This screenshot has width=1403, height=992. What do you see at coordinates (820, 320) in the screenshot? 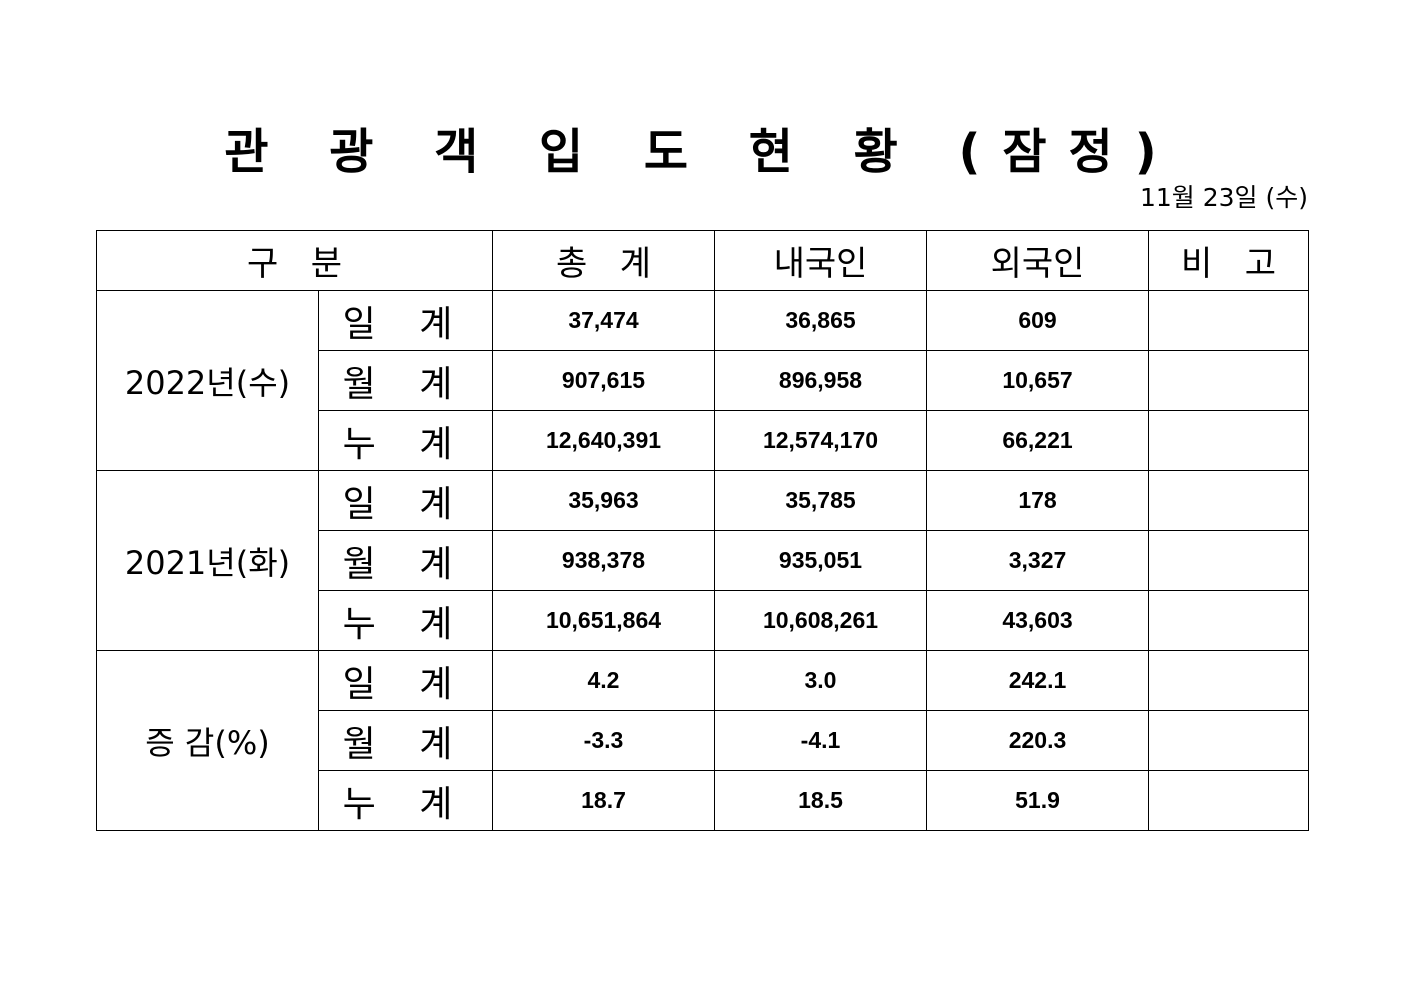
I see `cell-domestic: 36,865` at bounding box center [820, 320].